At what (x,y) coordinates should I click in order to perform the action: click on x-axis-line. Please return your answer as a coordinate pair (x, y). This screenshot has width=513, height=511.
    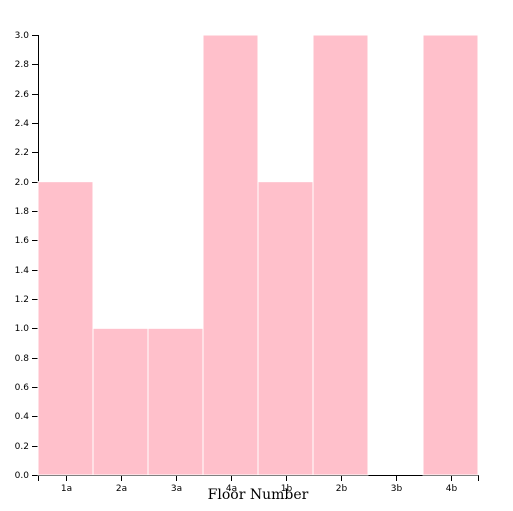
    Looking at the image, I should click on (258, 478).